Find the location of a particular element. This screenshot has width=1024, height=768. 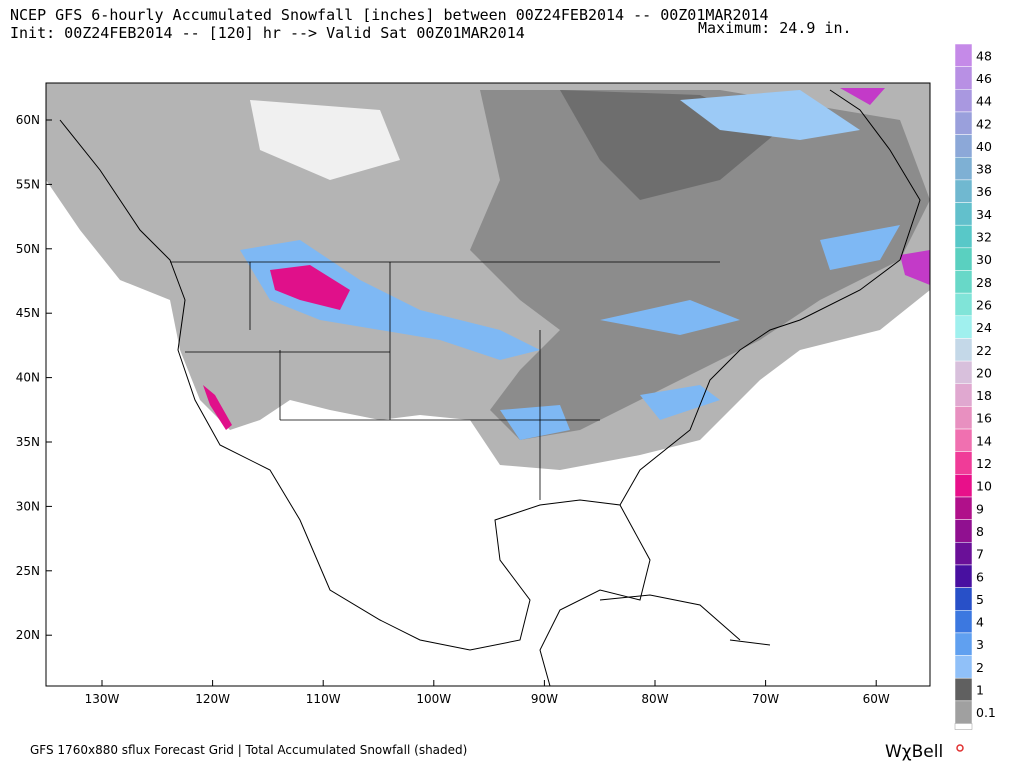

colorbar-label: 34 is located at coordinates (984, 214).